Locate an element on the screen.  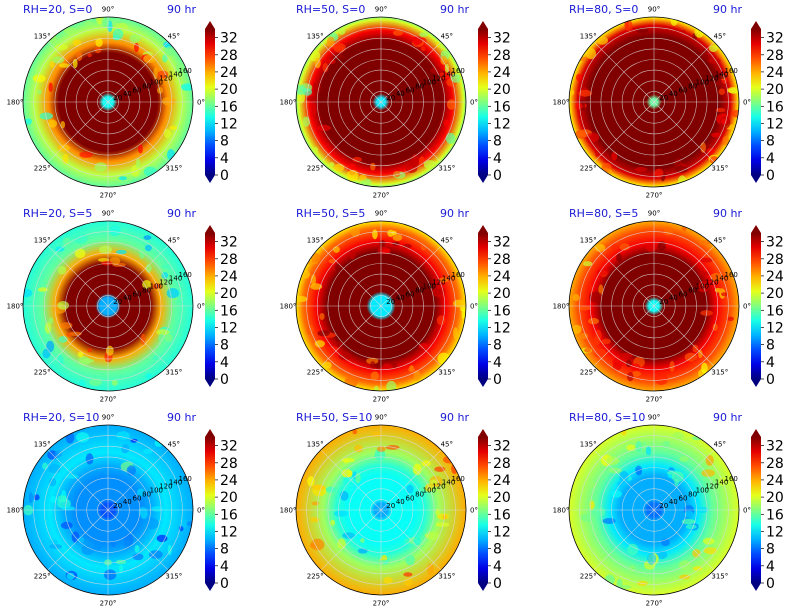
angle-tick-label: 180° is located at coordinates (288, 307).